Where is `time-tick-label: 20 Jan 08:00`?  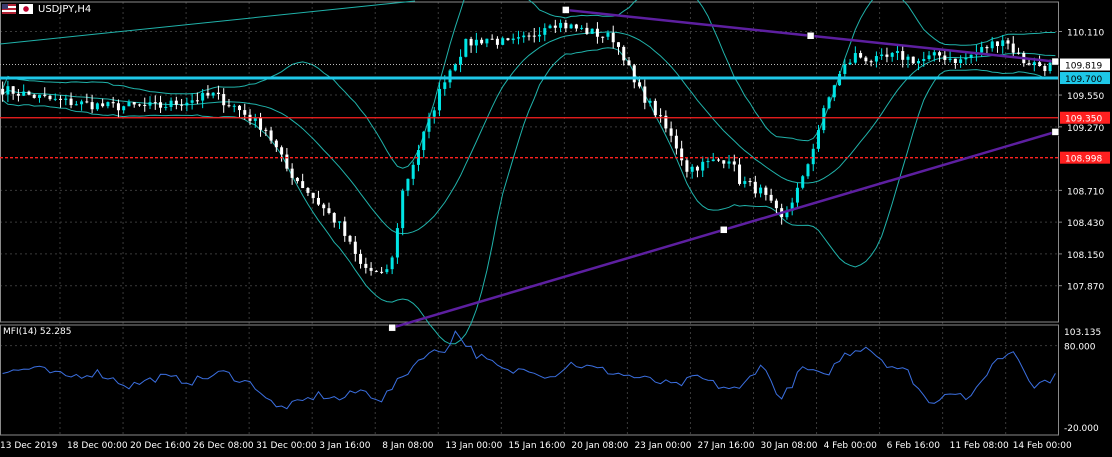 time-tick-label: 20 Jan 08:00 is located at coordinates (599, 446).